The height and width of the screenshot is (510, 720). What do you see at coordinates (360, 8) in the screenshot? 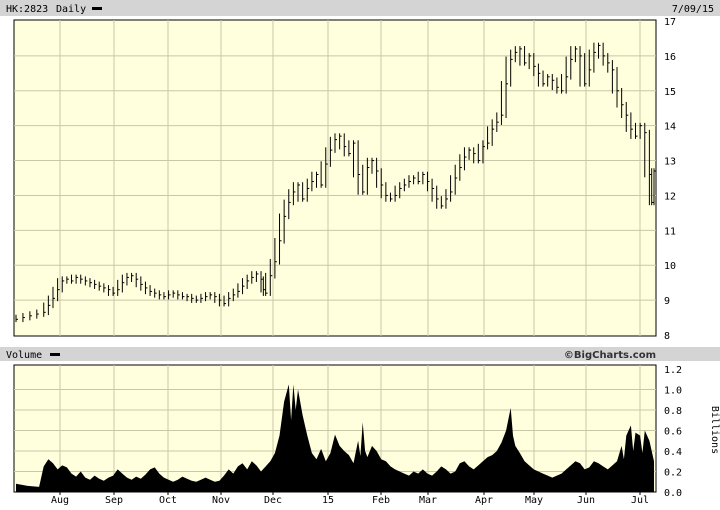
I see `price-header-bar` at bounding box center [360, 8].